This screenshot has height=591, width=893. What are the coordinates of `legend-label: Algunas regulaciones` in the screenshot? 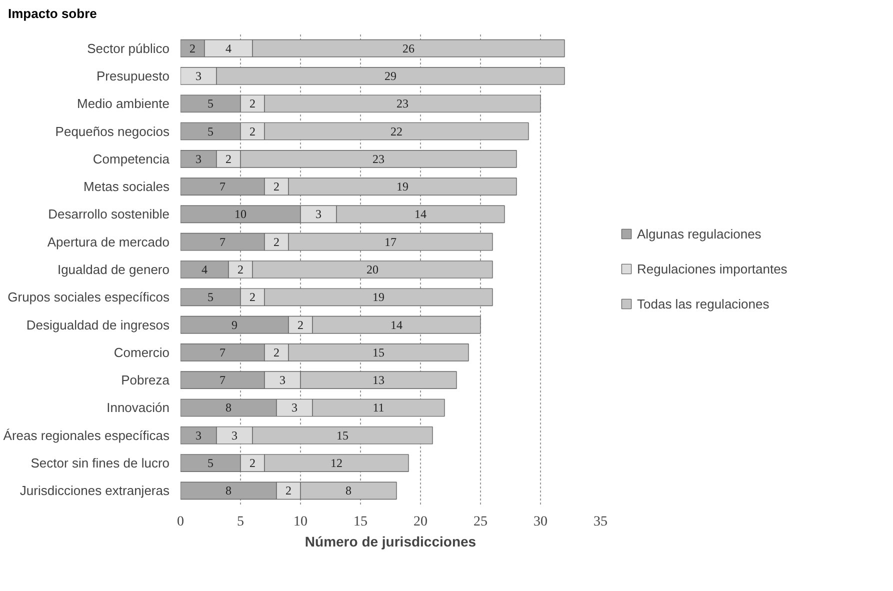 It's located at (699, 234).